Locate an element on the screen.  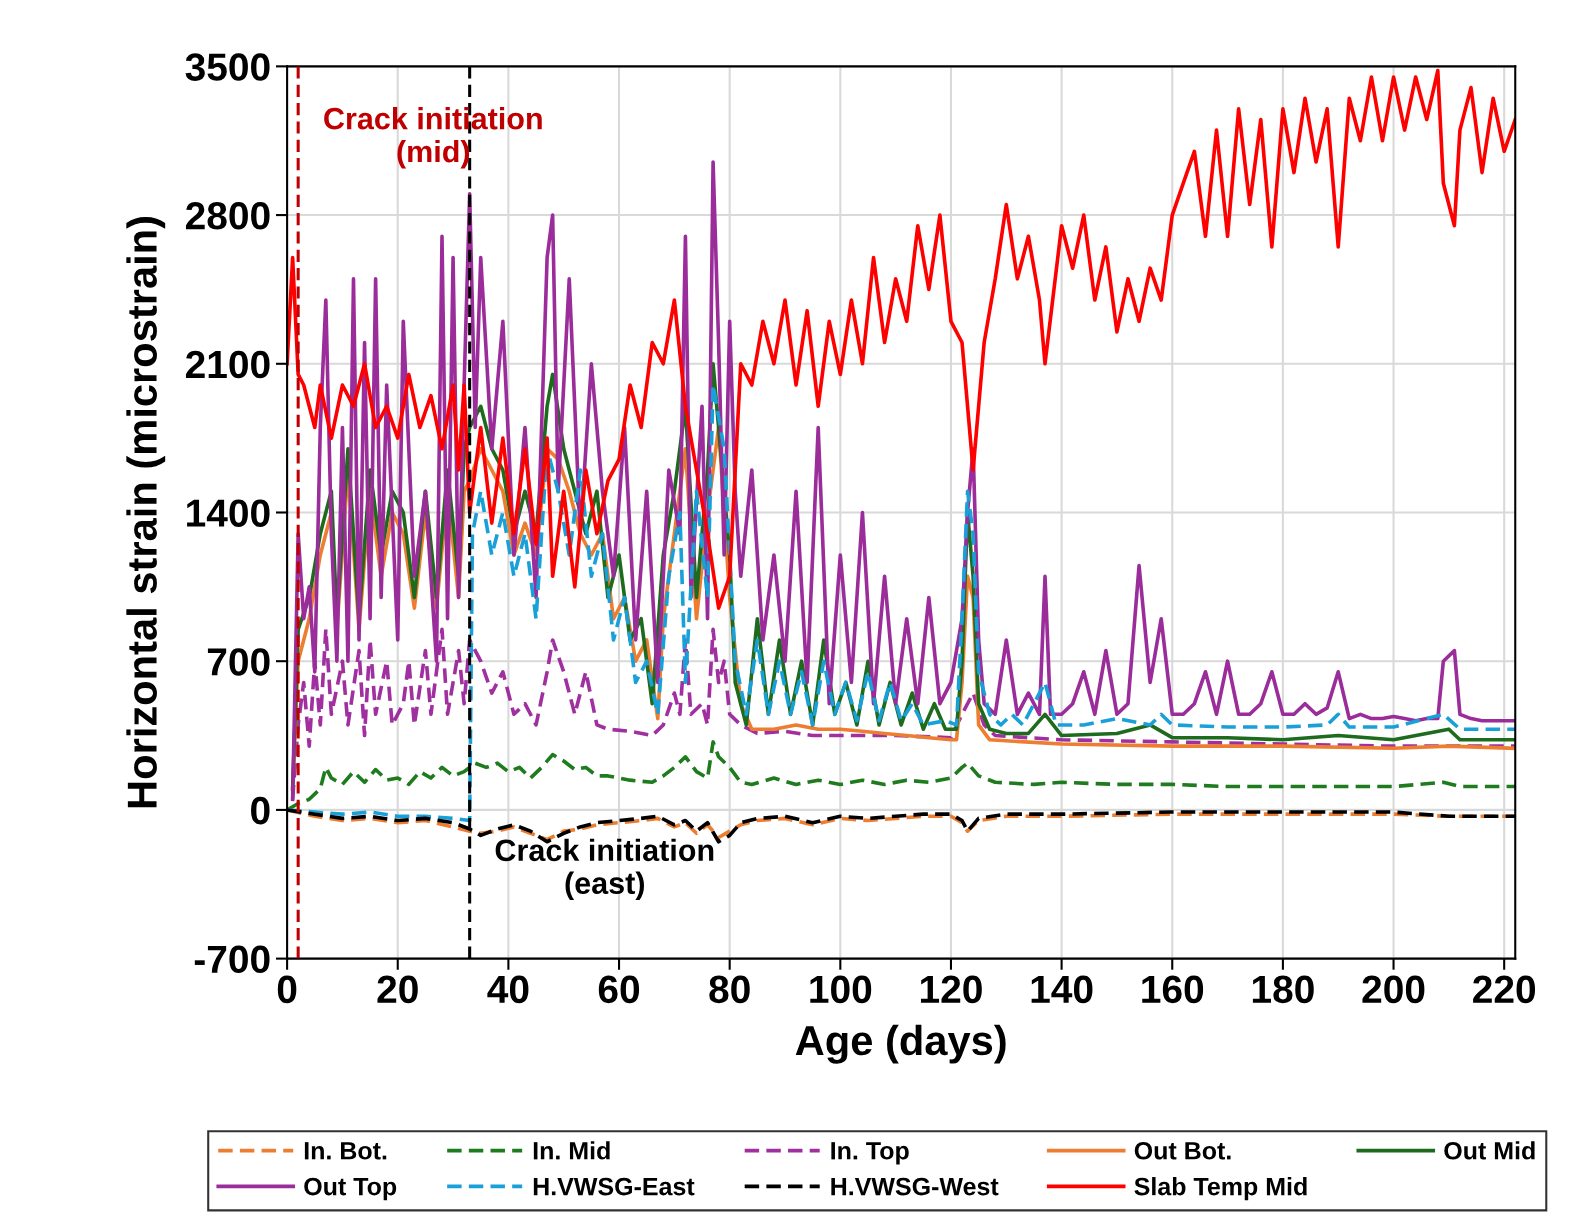
x-tick-label: 140 is located at coordinates (1062, 989).